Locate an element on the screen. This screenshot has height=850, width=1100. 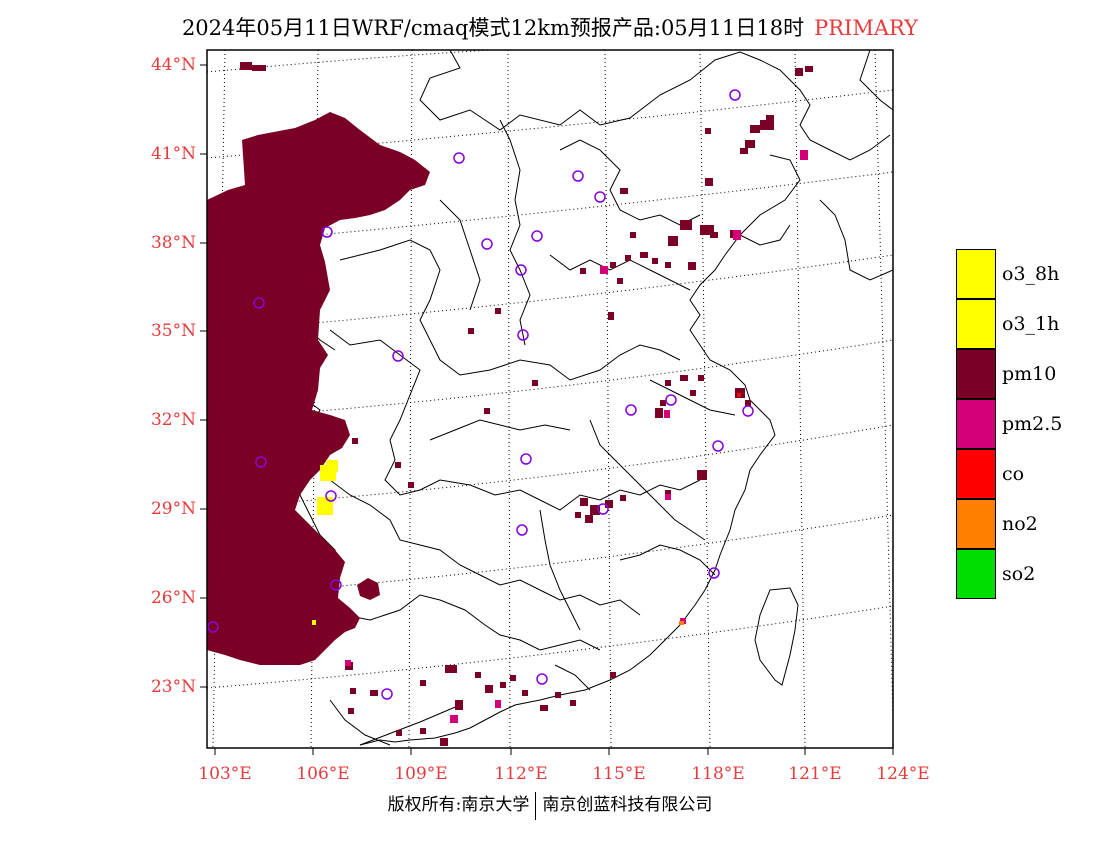
lat-label-23: 23°N is located at coordinates (173, 687).